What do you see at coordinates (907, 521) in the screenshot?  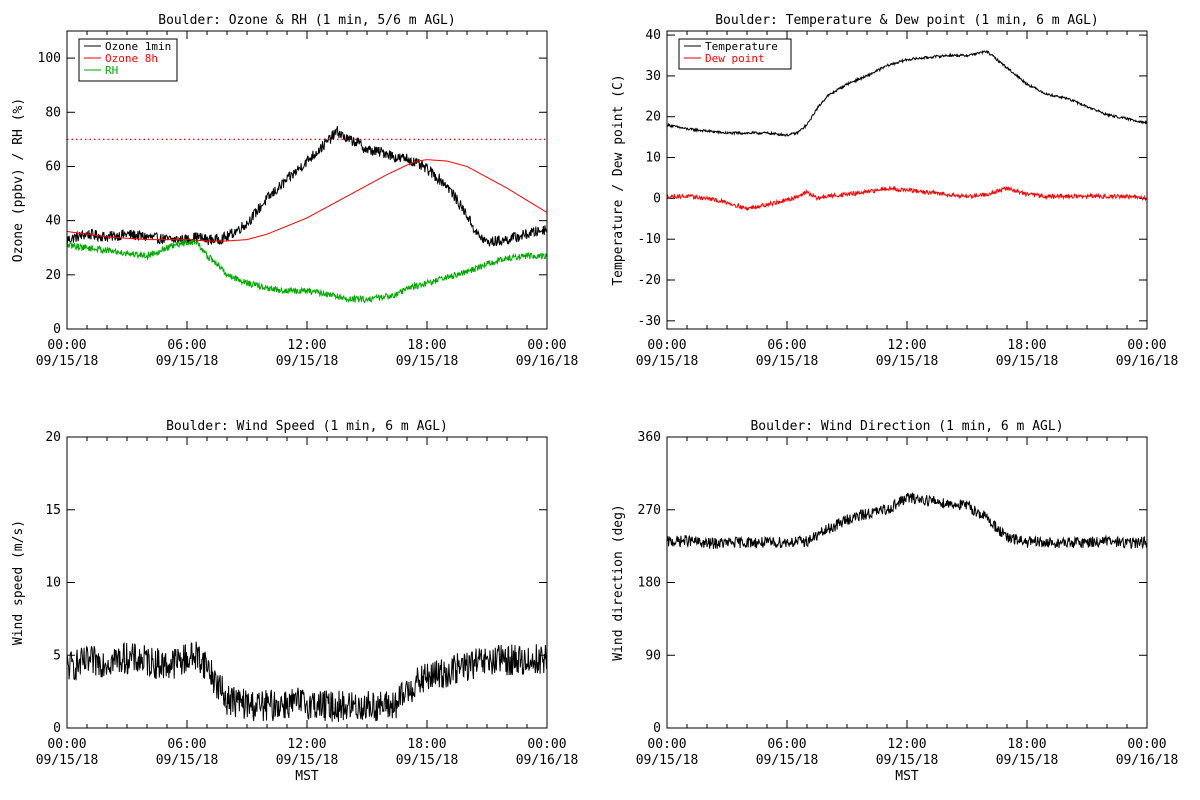 I see `series-line-wind_dir` at bounding box center [907, 521].